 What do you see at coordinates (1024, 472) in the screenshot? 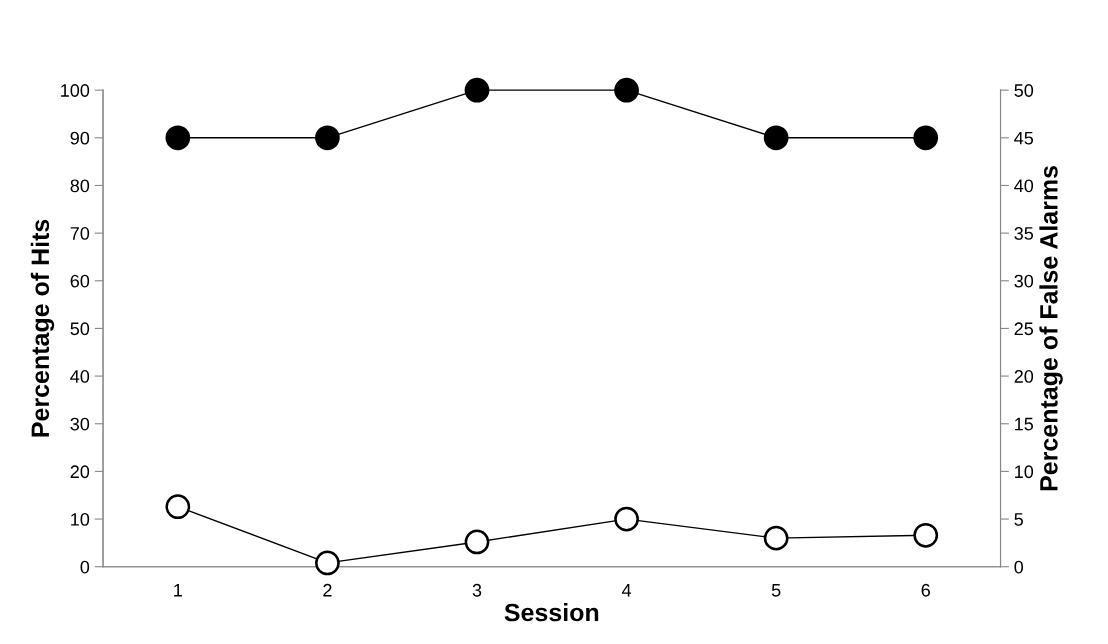
I see `y2-tick-label: 10` at bounding box center [1024, 472].